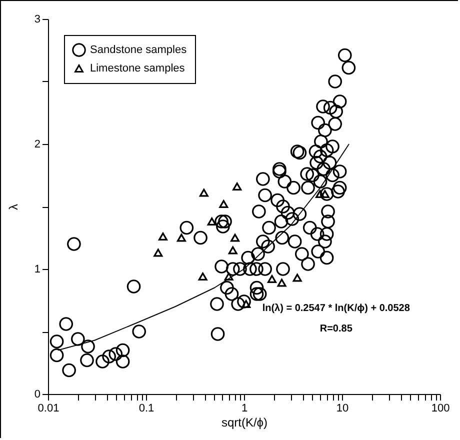  What do you see at coordinates (37, 20) in the screenshot?
I see `y-tick-label: 3` at bounding box center [37, 20].